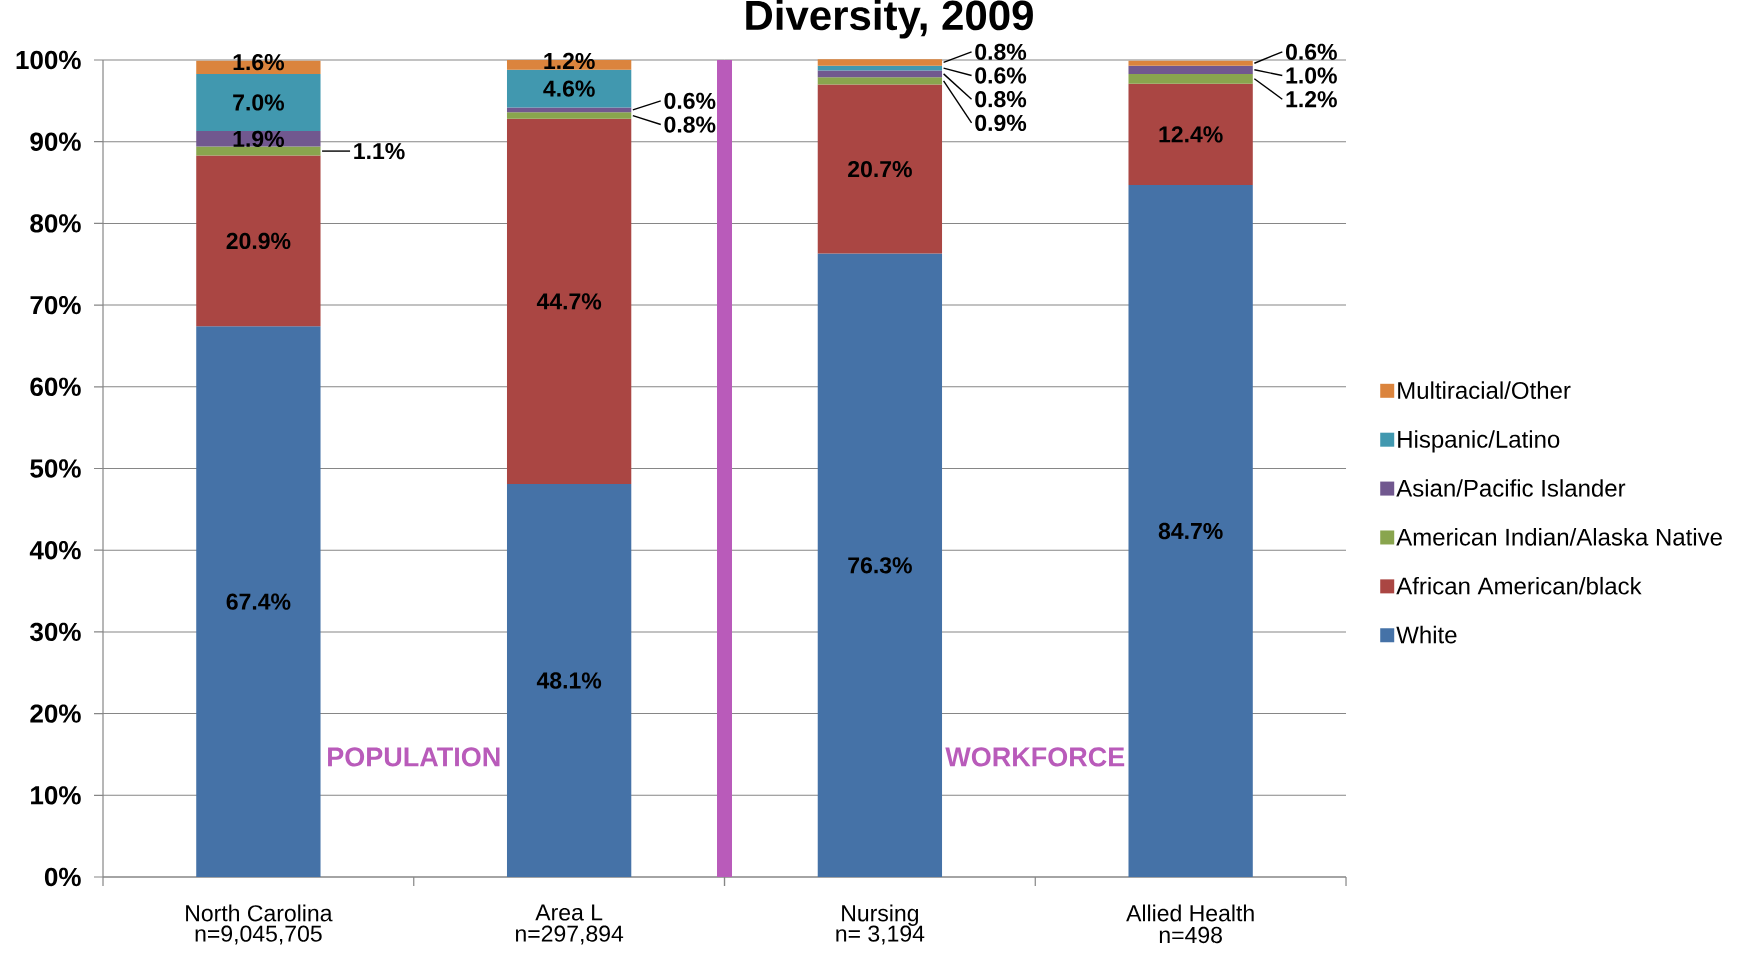 Image resolution: width=1752 pixels, height=953 pixels. I want to click on data-label: 20.7%, so click(880, 169).